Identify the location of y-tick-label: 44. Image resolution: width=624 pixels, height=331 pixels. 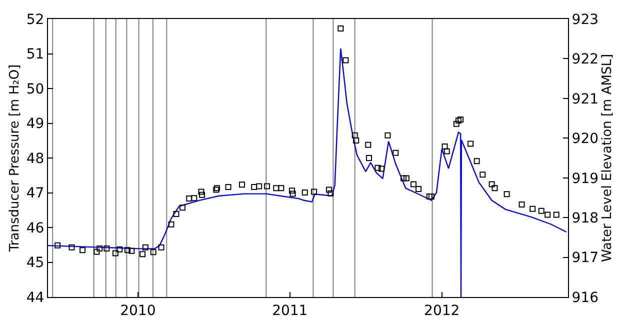
(35, 298).